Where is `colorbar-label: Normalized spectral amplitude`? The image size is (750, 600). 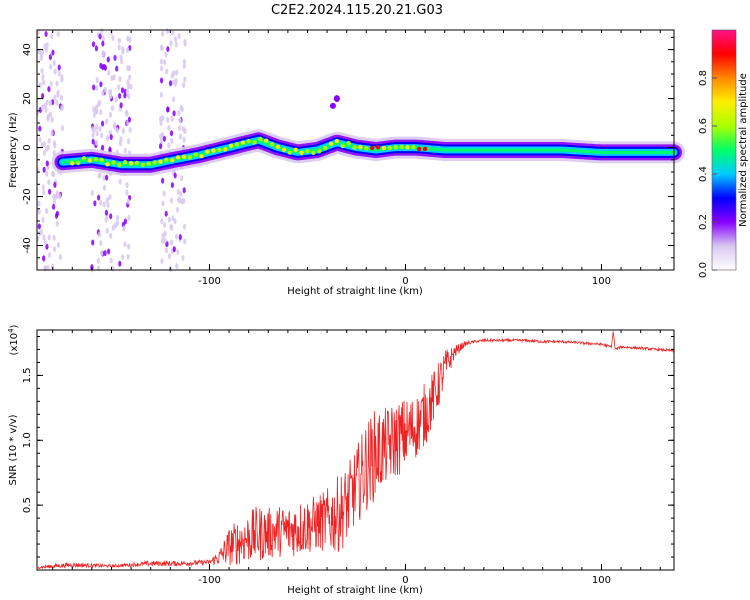
colorbar-label: Normalized spectral amplitude is located at coordinates (743, 150).